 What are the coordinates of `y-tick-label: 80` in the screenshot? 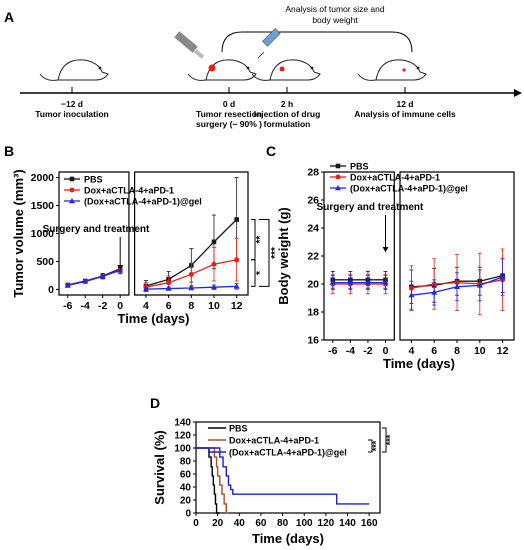 It's located at (186, 462).